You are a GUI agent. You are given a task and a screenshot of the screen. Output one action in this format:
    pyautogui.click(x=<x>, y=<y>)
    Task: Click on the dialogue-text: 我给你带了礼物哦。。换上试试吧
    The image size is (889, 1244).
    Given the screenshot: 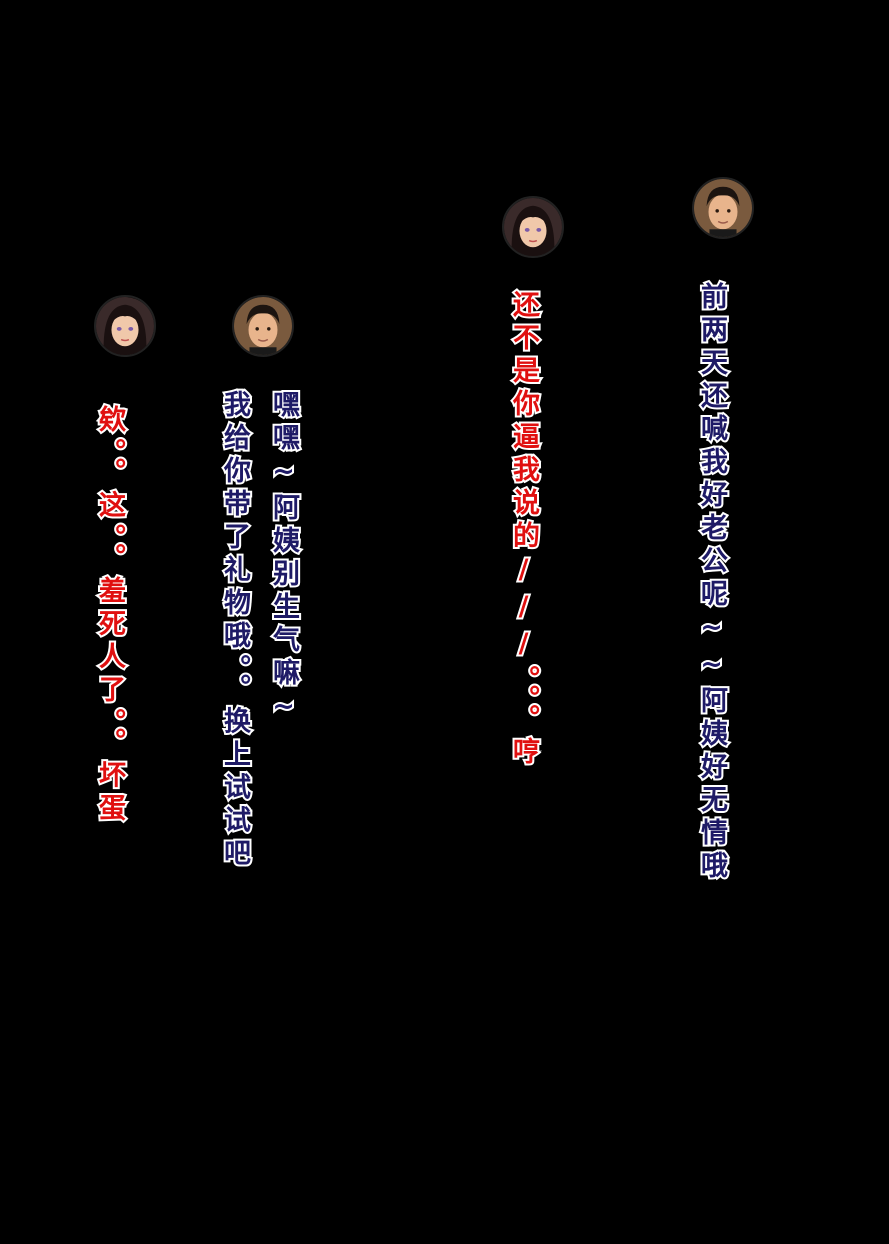 What is the action you would take?
    pyautogui.click(x=234, y=630)
    